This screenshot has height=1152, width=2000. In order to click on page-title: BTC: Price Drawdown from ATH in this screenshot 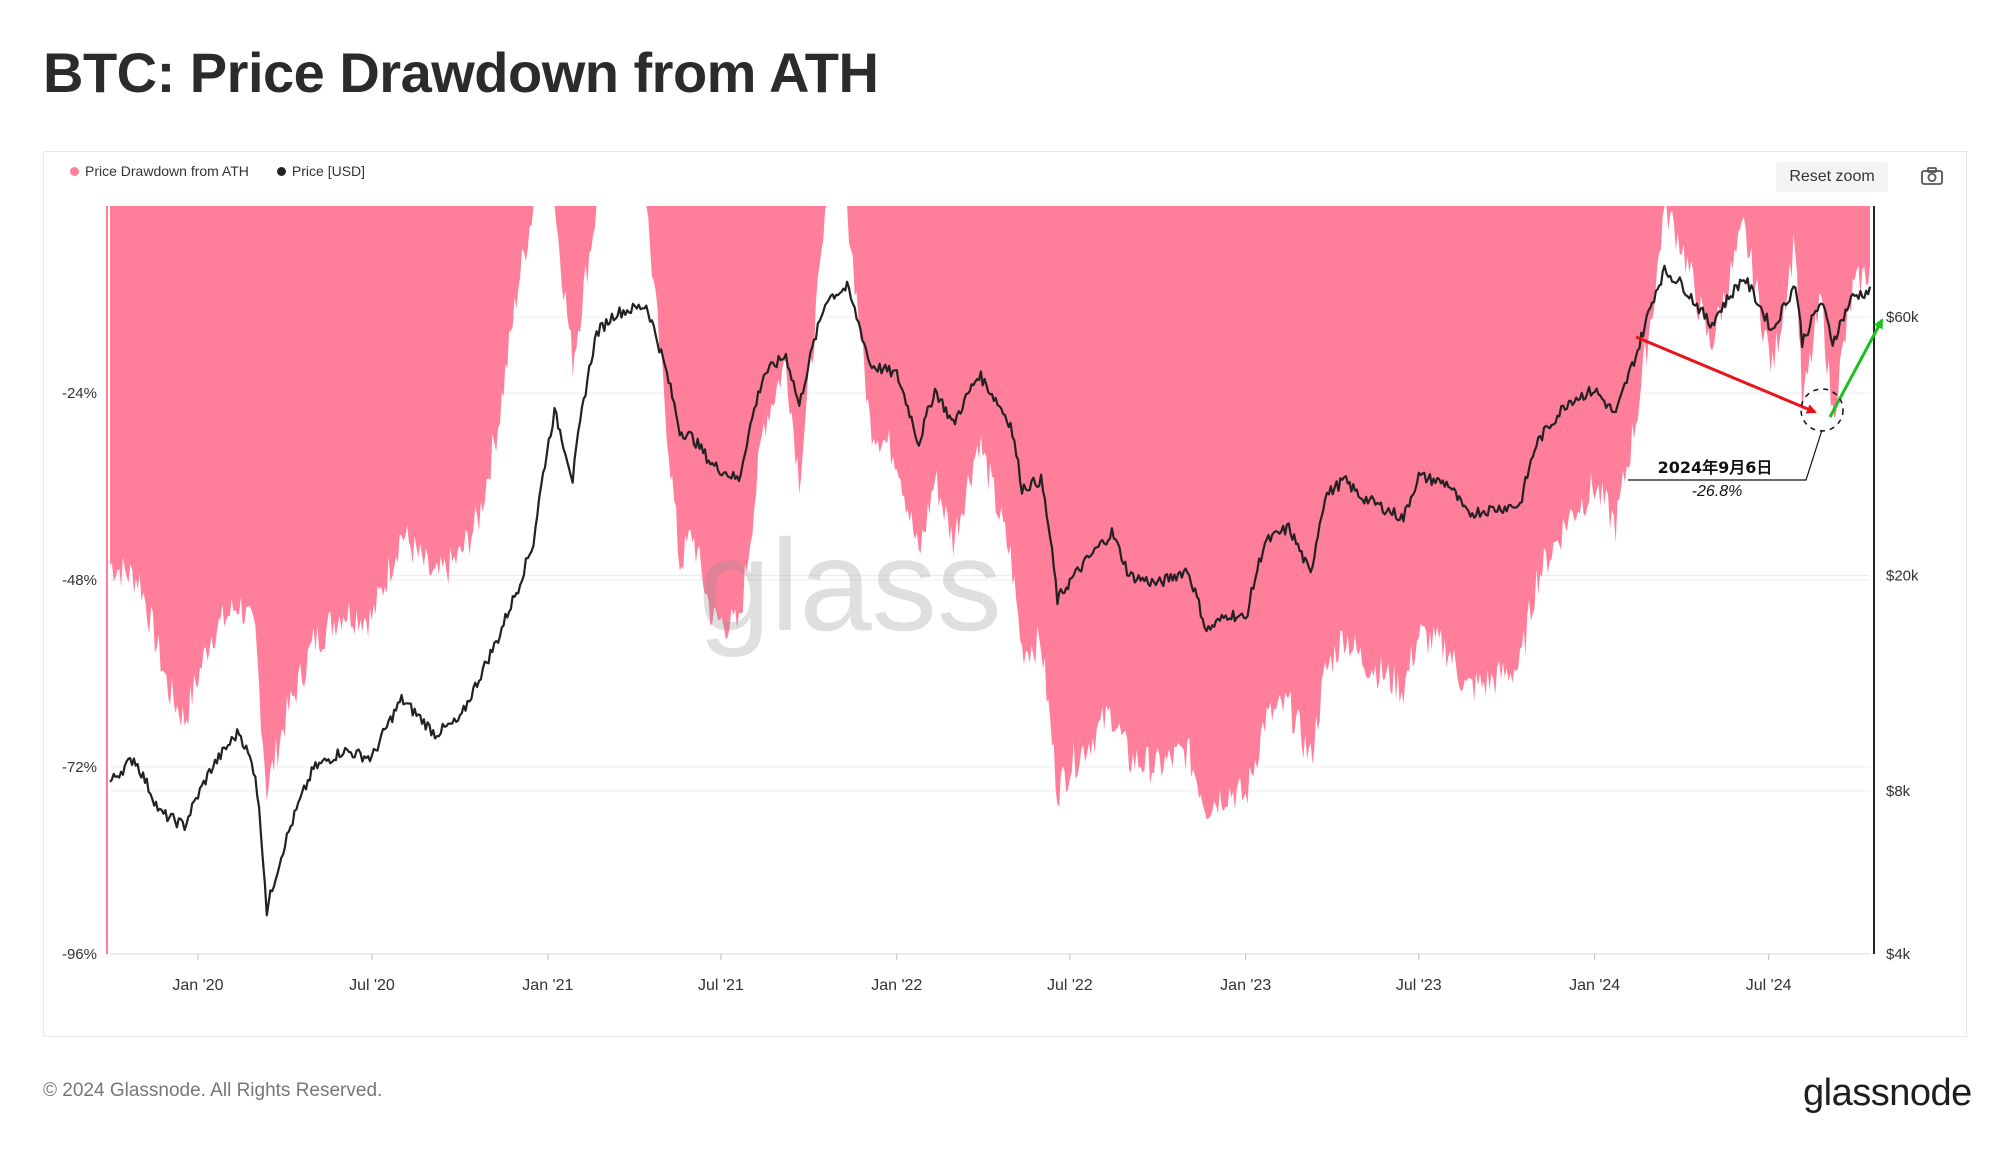, I will do `click(461, 72)`.